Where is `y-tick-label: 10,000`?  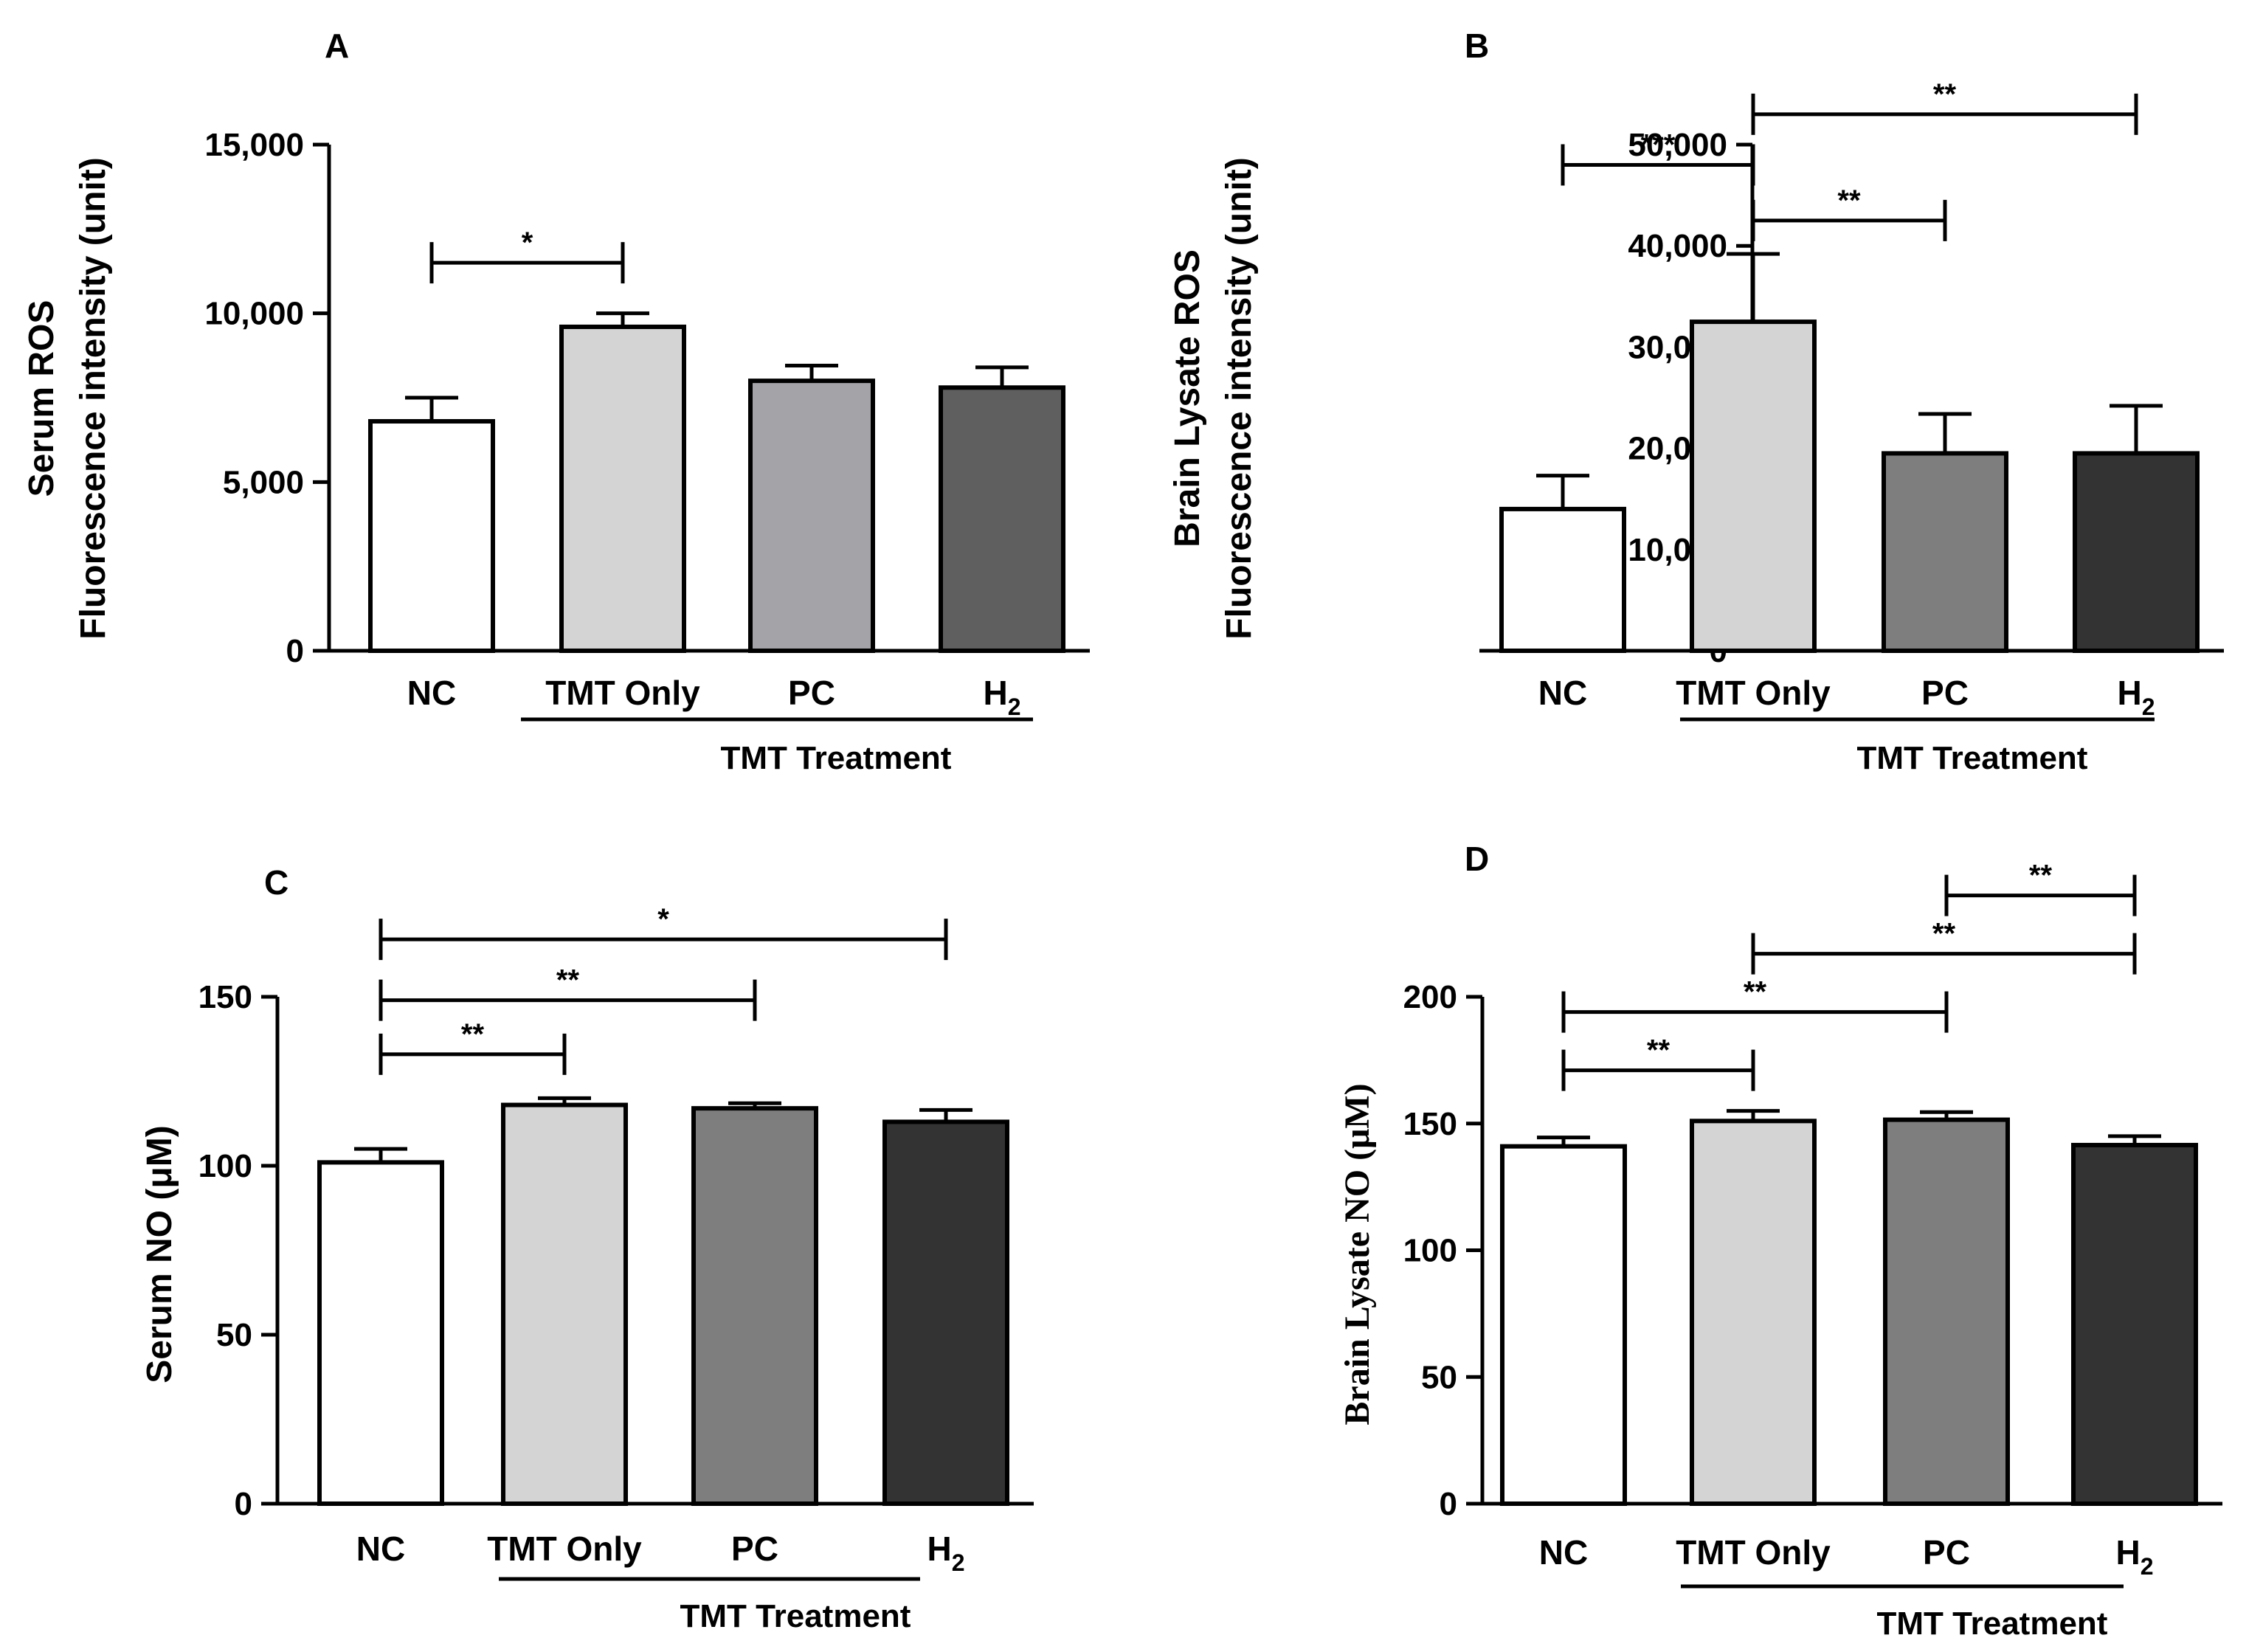
y-tick-label: 10,000 is located at coordinates (254, 314).